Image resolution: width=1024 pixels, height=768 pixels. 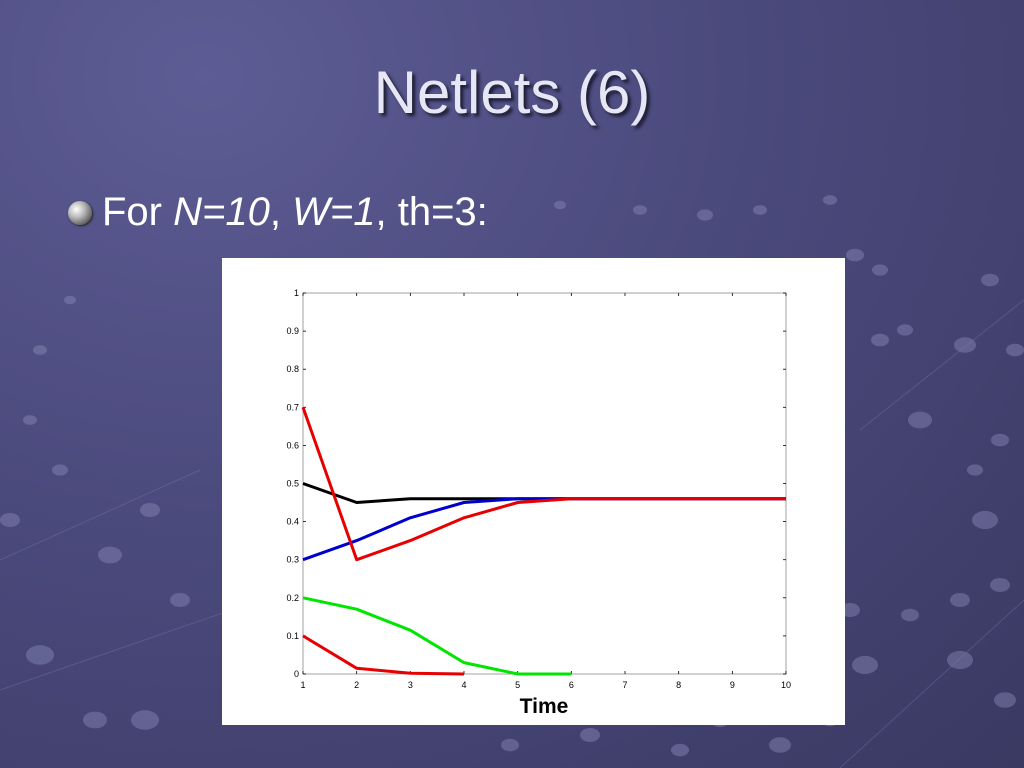 What do you see at coordinates (356, 685) in the screenshot?
I see `x-tick-label: 2` at bounding box center [356, 685].